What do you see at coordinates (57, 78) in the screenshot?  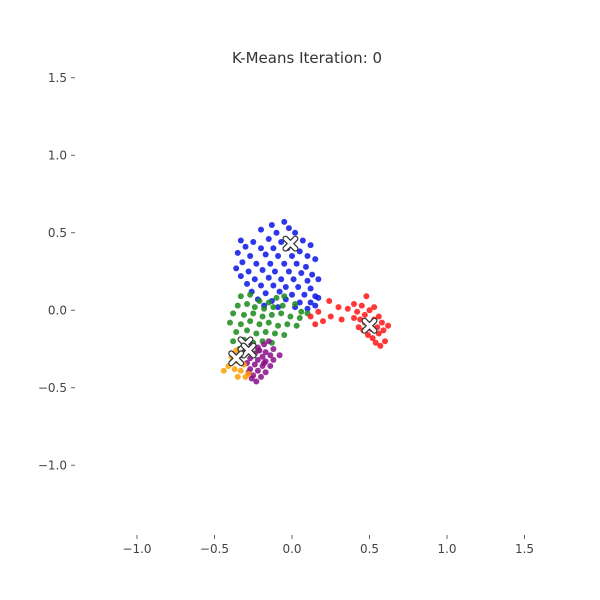 I see `y-tick-label: 1.5` at bounding box center [57, 78].